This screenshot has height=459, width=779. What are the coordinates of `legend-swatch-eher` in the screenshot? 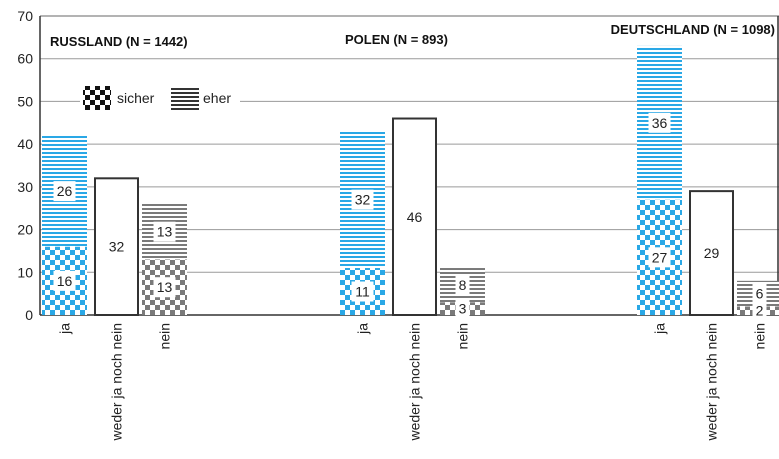 It's located at (185, 98).